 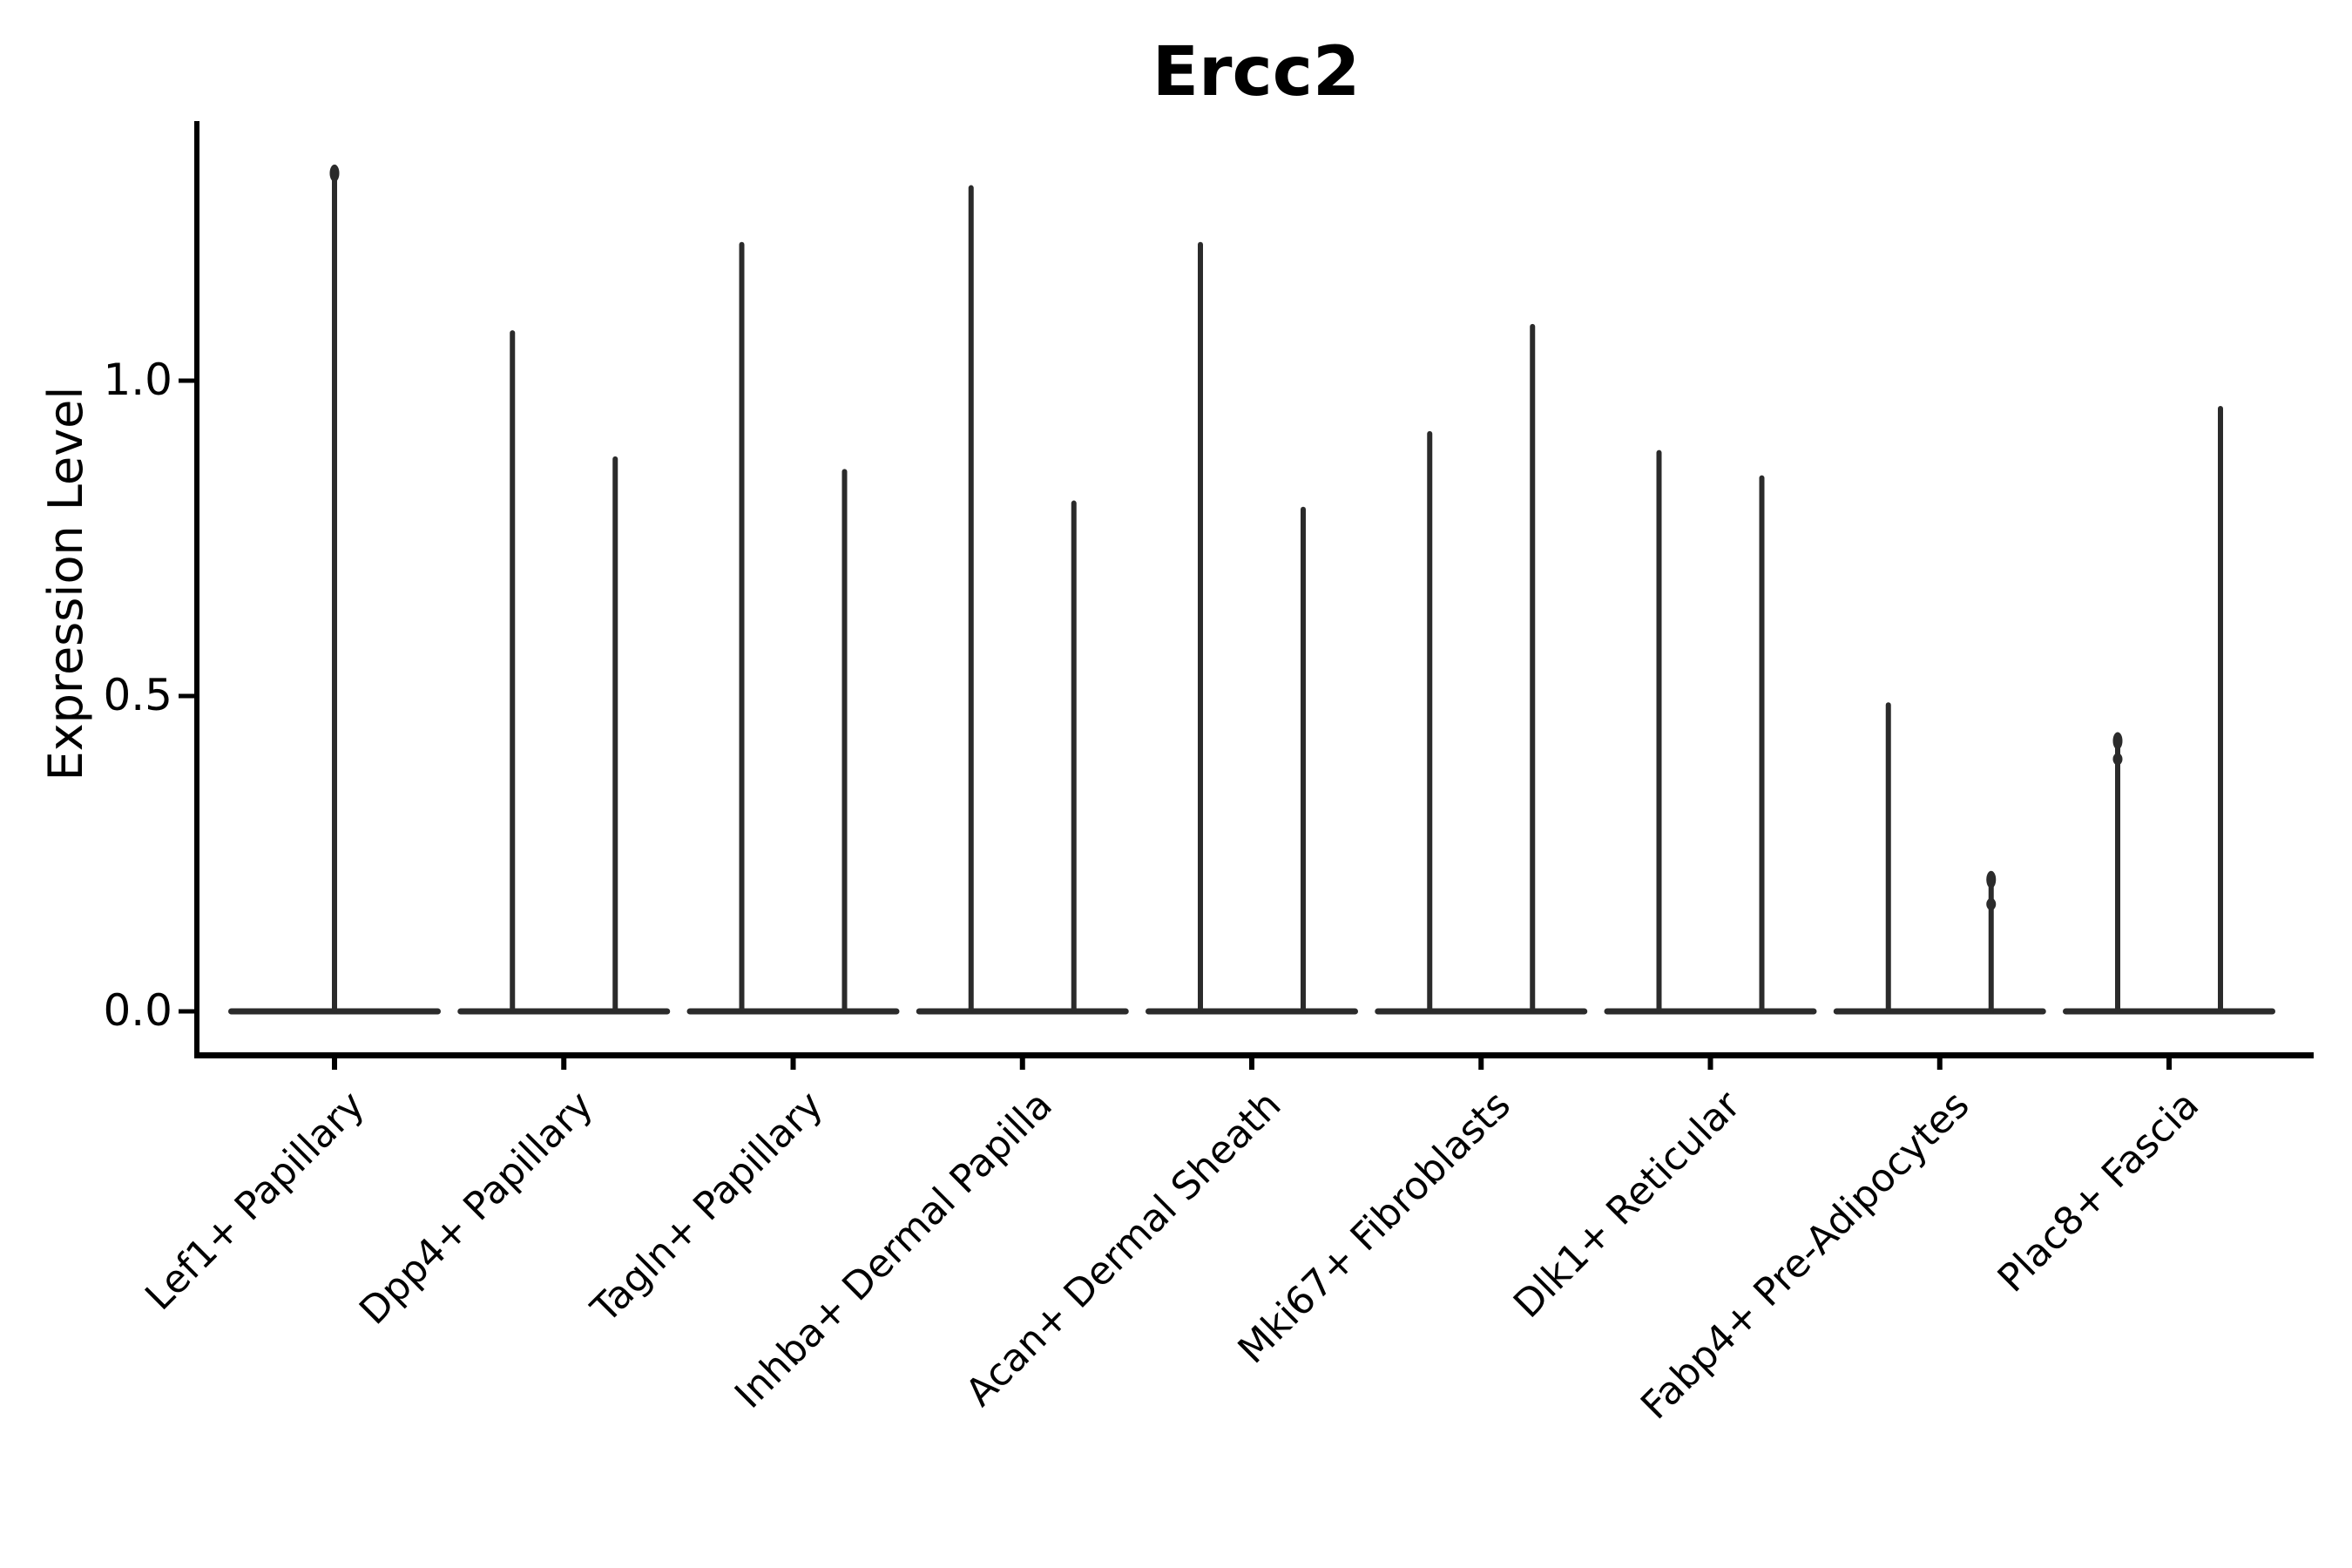 What do you see at coordinates (137, 380) in the screenshot?
I see `y-tick-label: 1.0` at bounding box center [137, 380].